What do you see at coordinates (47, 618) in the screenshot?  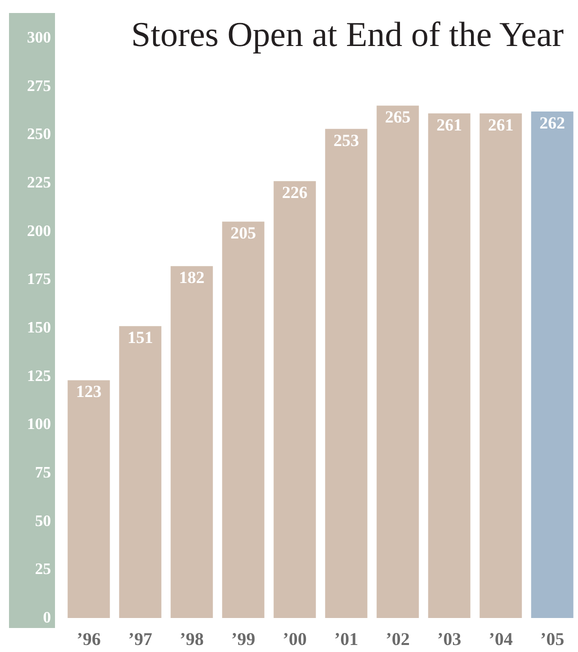 I see `y-tick-label: 0` at bounding box center [47, 618].